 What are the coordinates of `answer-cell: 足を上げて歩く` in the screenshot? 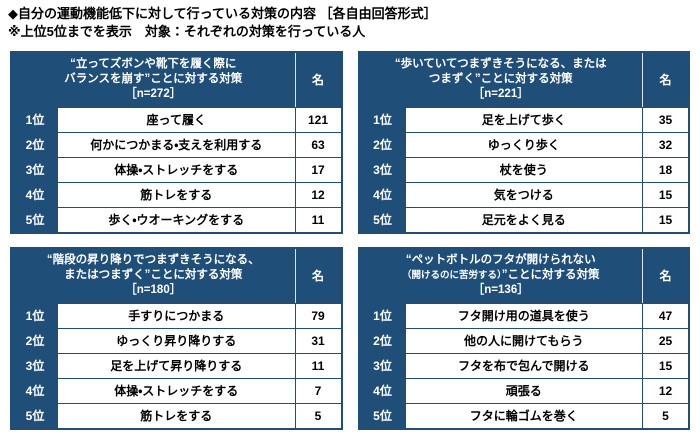 It's located at (523, 120).